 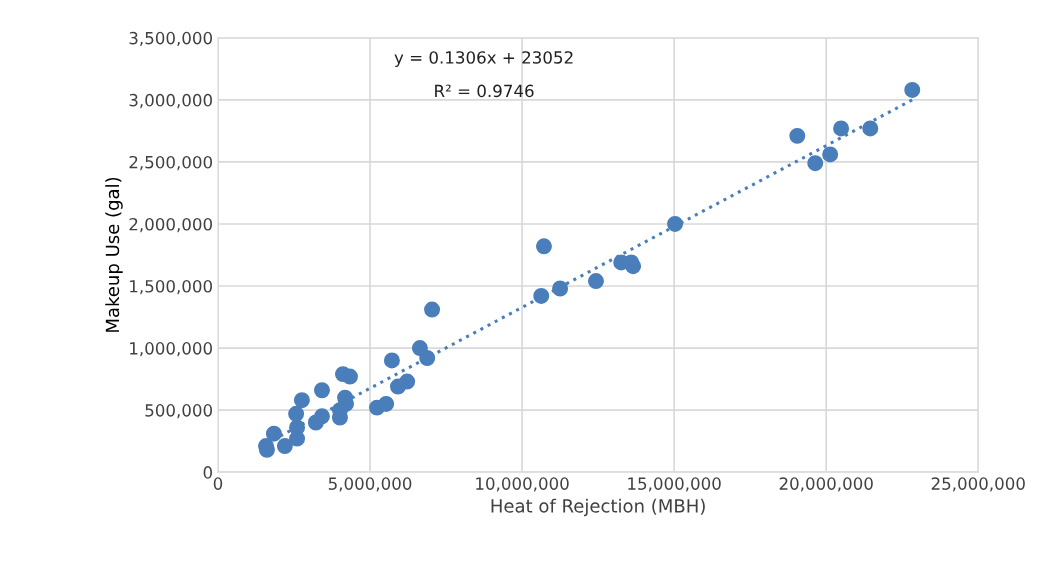 I want to click on x-tick-label: 10,000,000, so click(x=522, y=484).